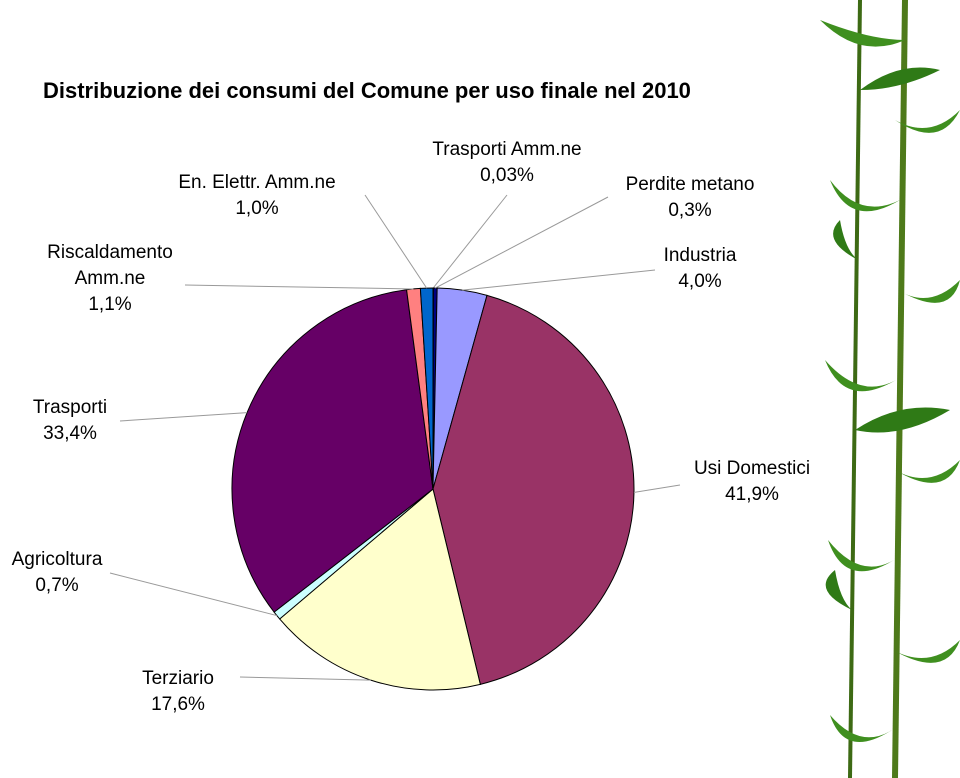 This screenshot has height=778, width=960. What do you see at coordinates (70, 421) in the screenshot?
I see `slice-label: Trasporti 33,4%` at bounding box center [70, 421].